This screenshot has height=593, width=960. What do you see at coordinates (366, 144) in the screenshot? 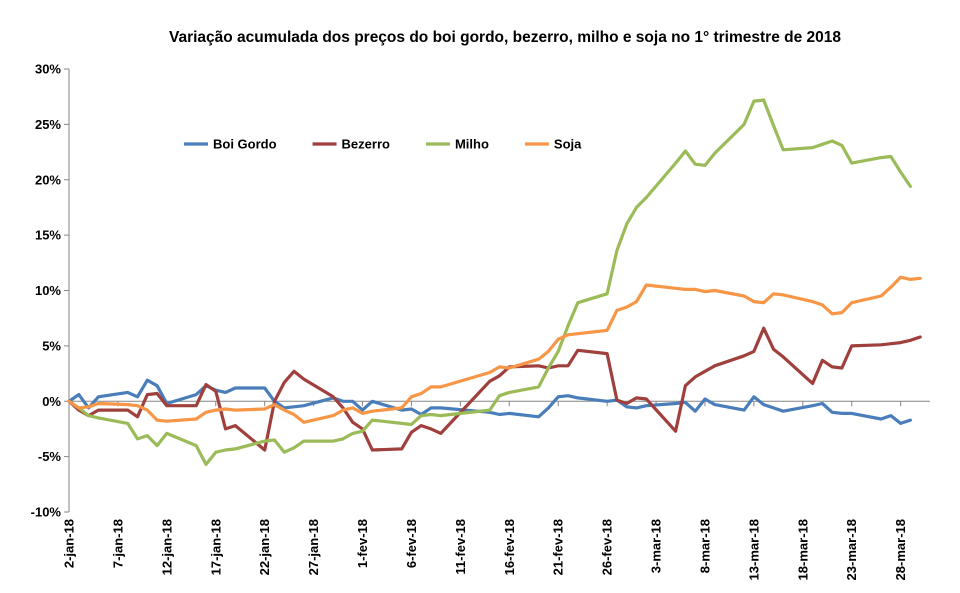
I see `legend-label-bezerro: Bezerro` at bounding box center [366, 144].